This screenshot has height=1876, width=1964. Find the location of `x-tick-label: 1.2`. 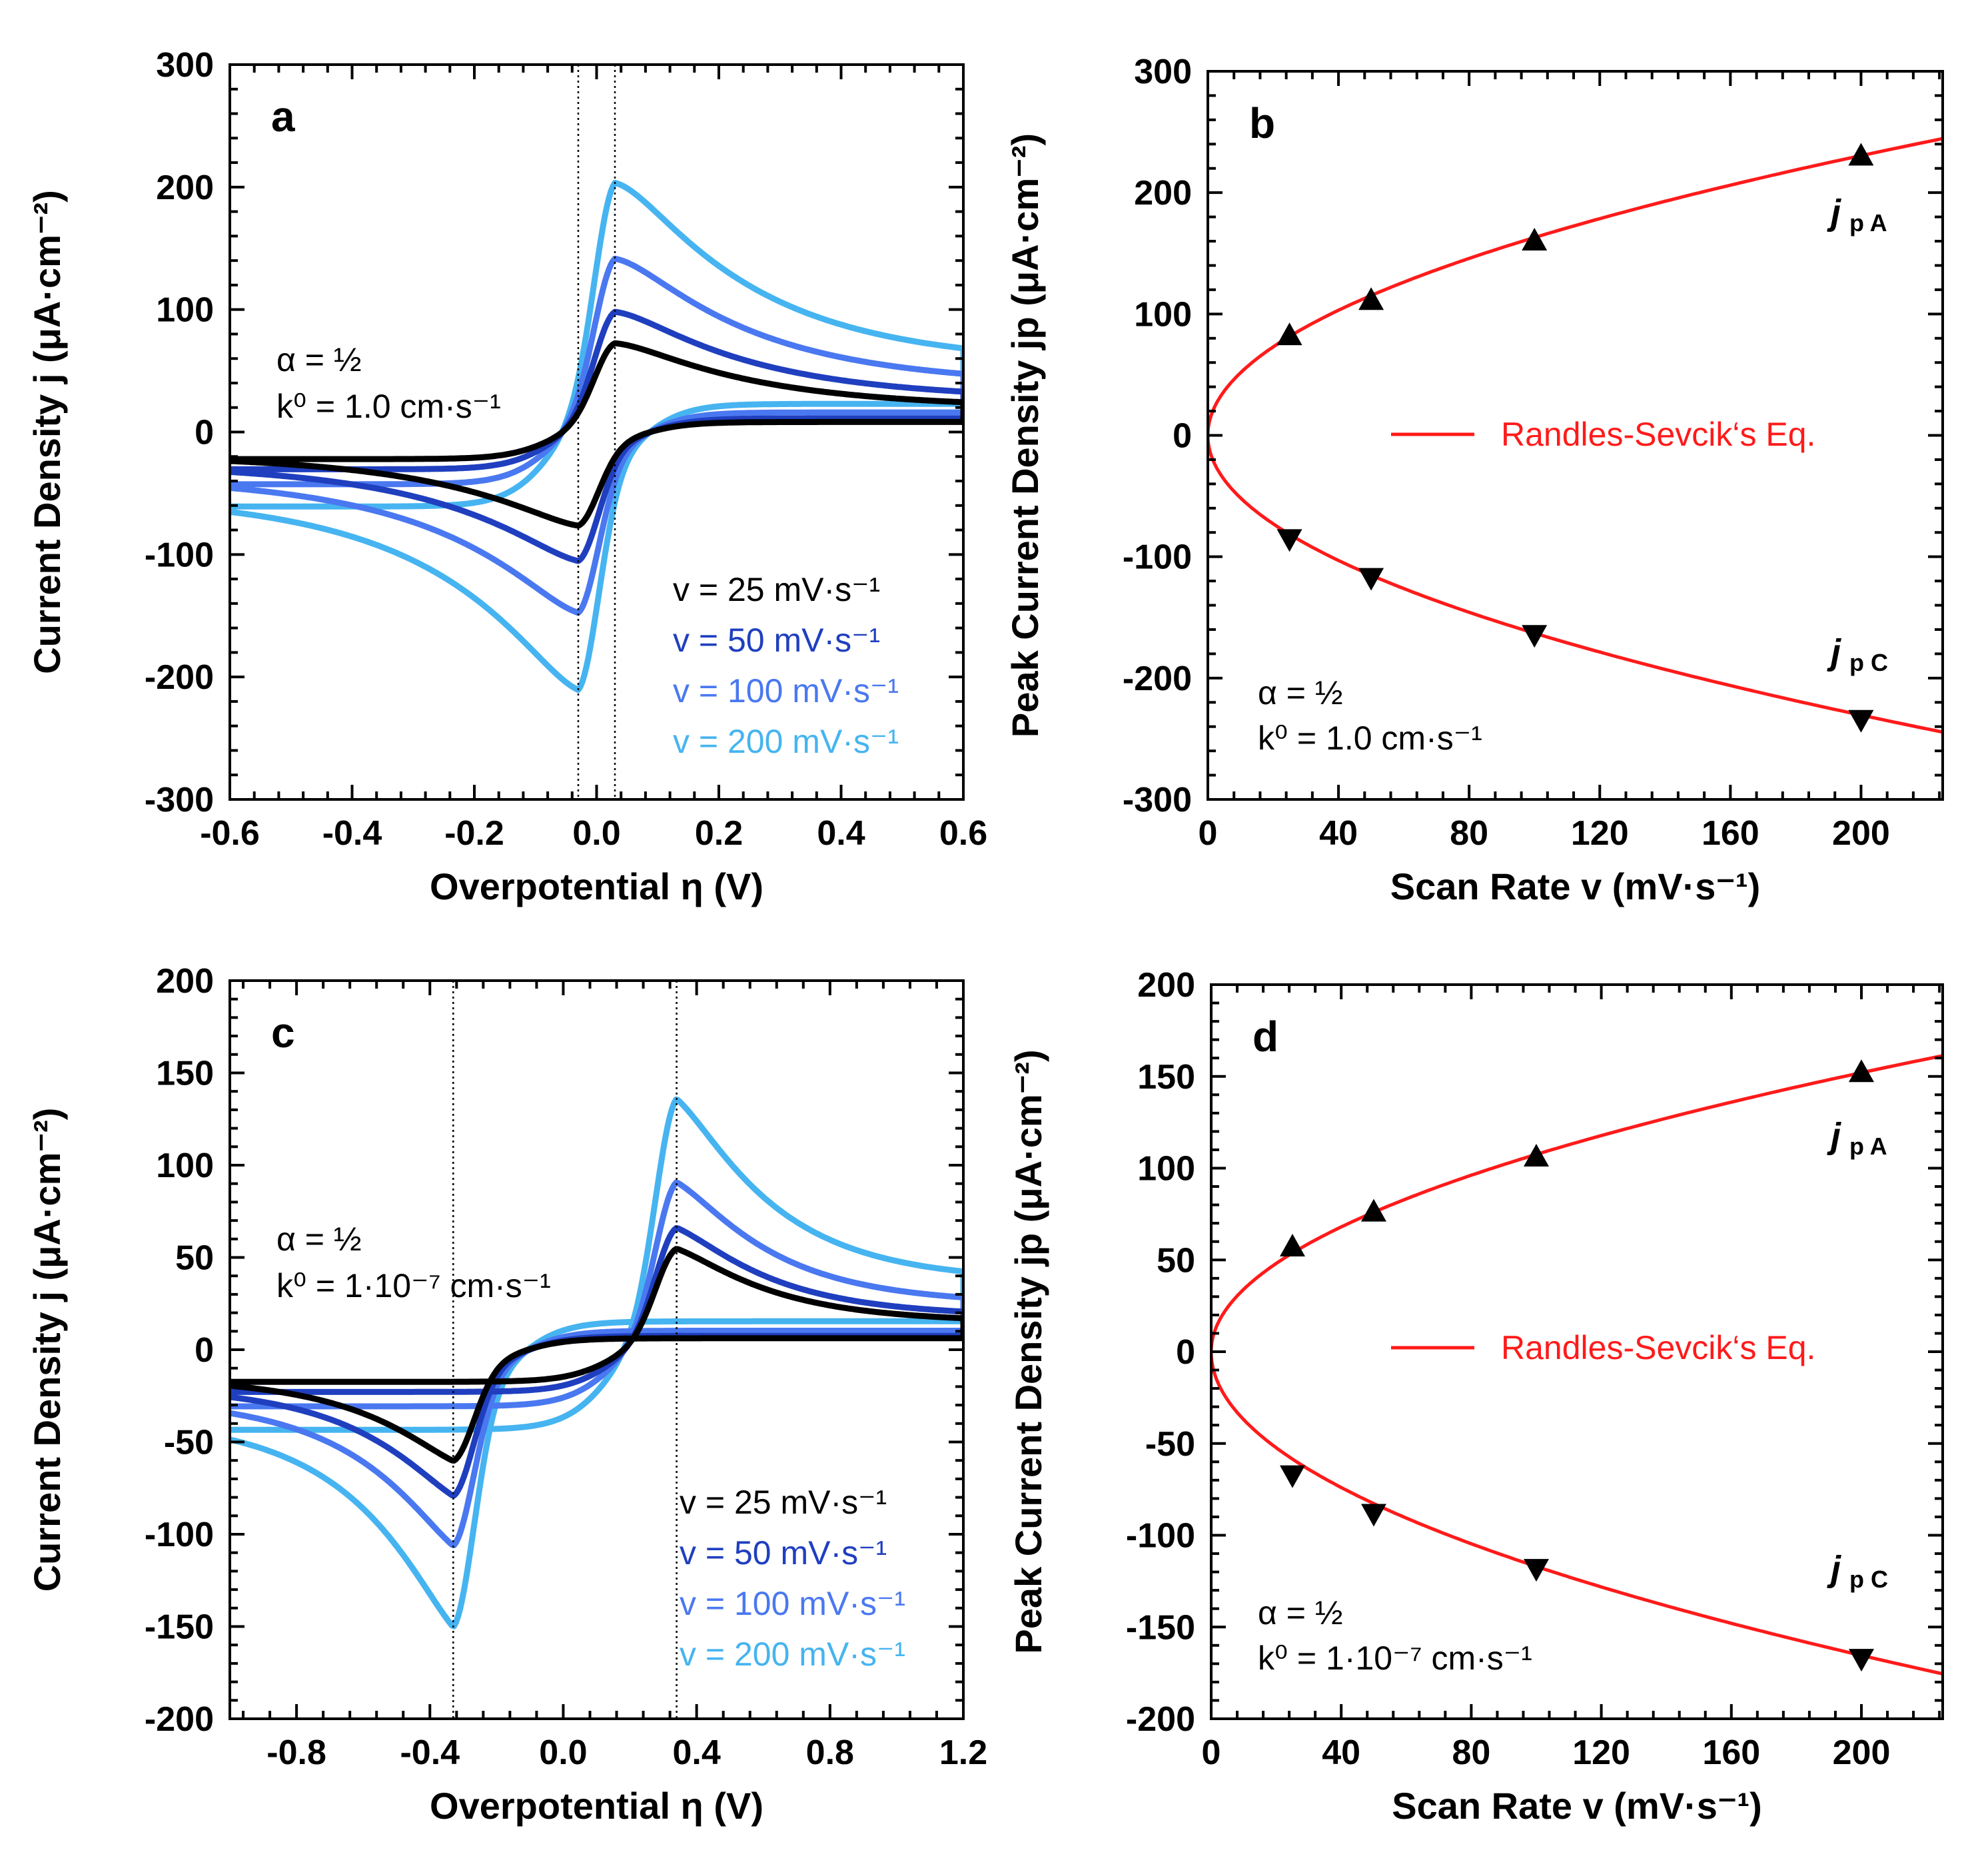

x-tick-label: 1.2 is located at coordinates (963, 1752).